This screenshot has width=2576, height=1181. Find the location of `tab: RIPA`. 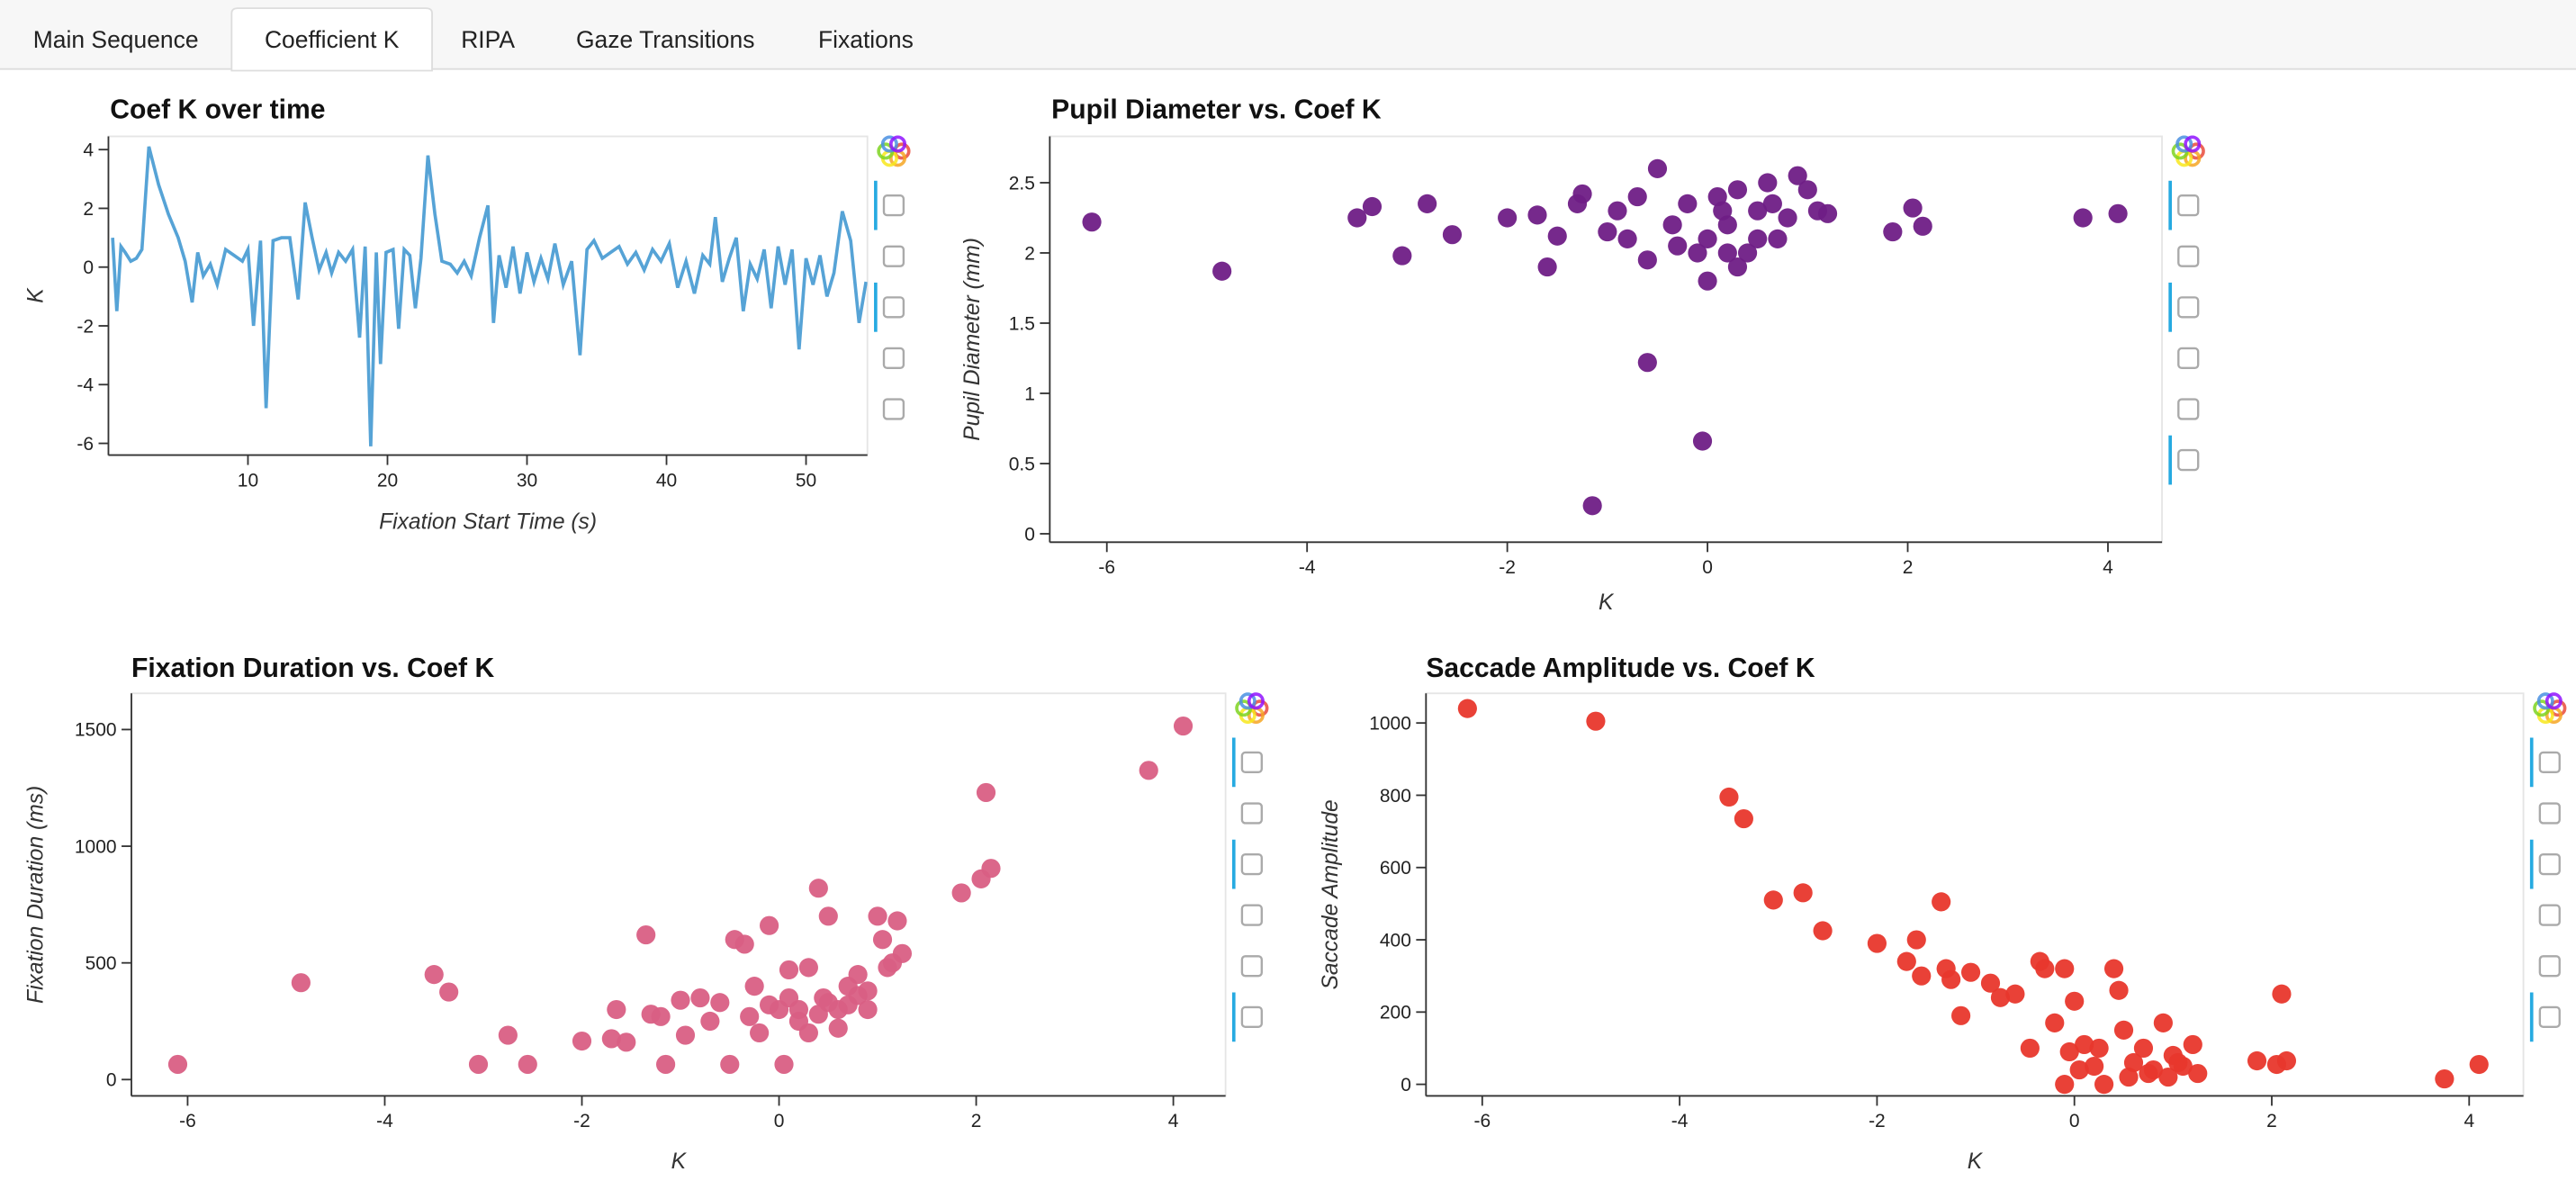

tab: RIPA is located at coordinates (488, 39).